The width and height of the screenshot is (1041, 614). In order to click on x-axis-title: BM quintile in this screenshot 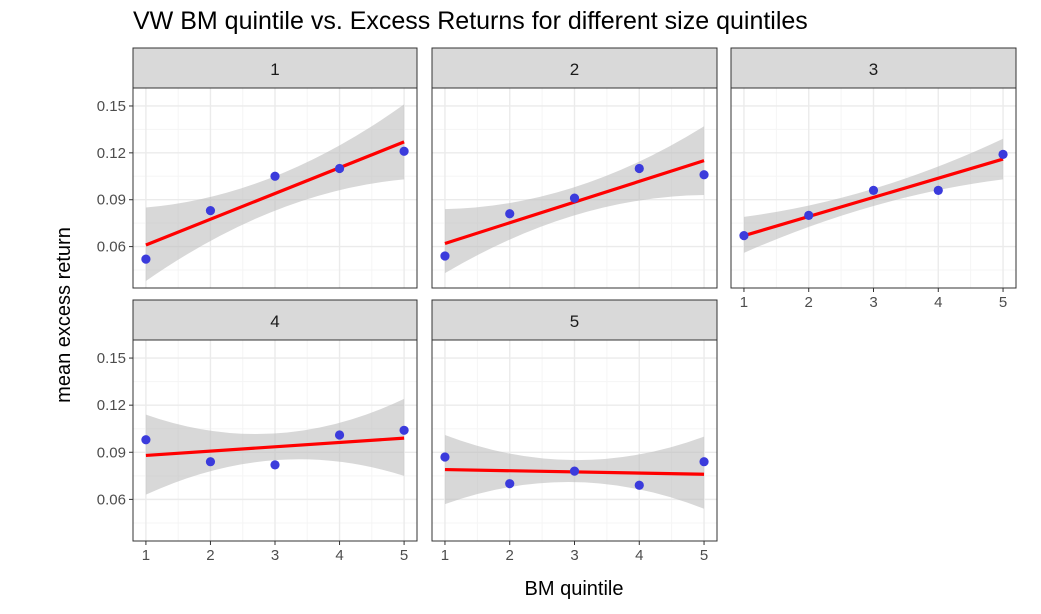, I will do `click(574, 589)`.